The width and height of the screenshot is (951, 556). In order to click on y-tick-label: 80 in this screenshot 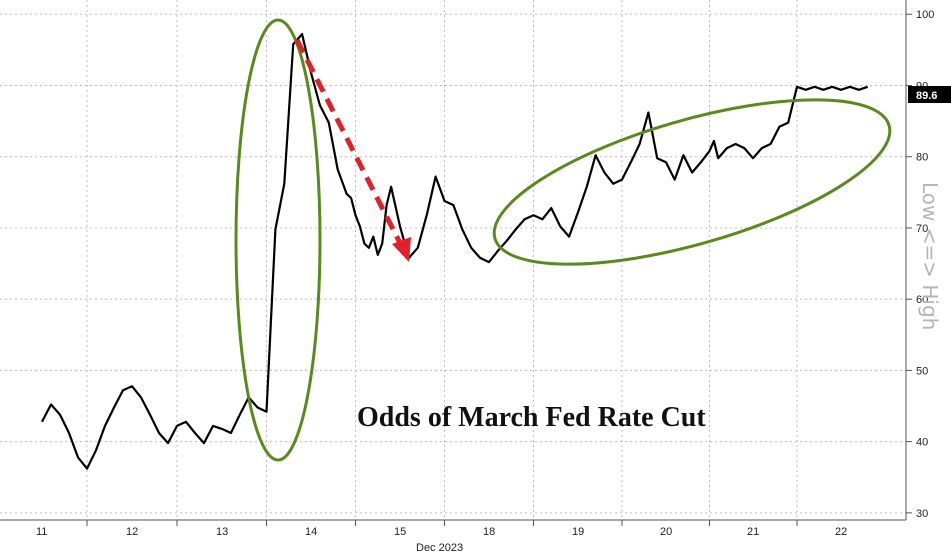, I will do `click(922, 158)`.